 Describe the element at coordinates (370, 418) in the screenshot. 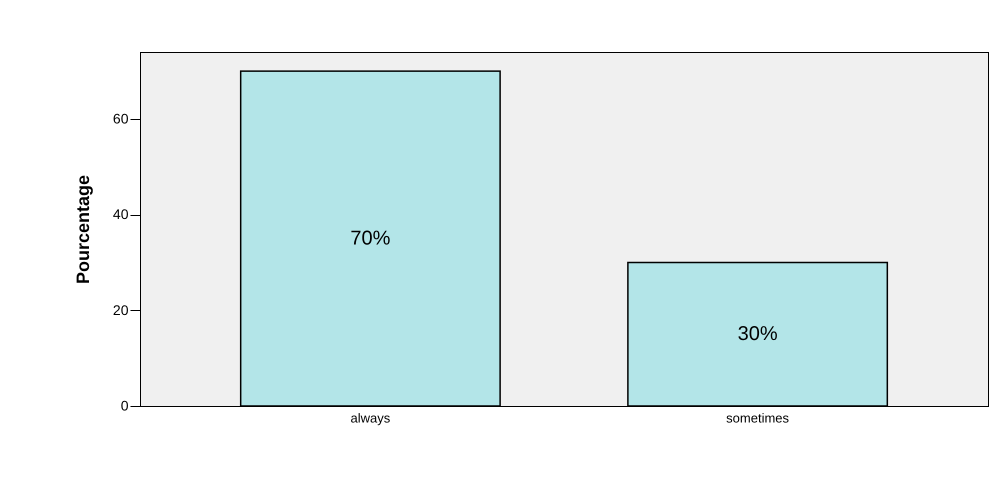

I see `x-tick-label: always` at that location.